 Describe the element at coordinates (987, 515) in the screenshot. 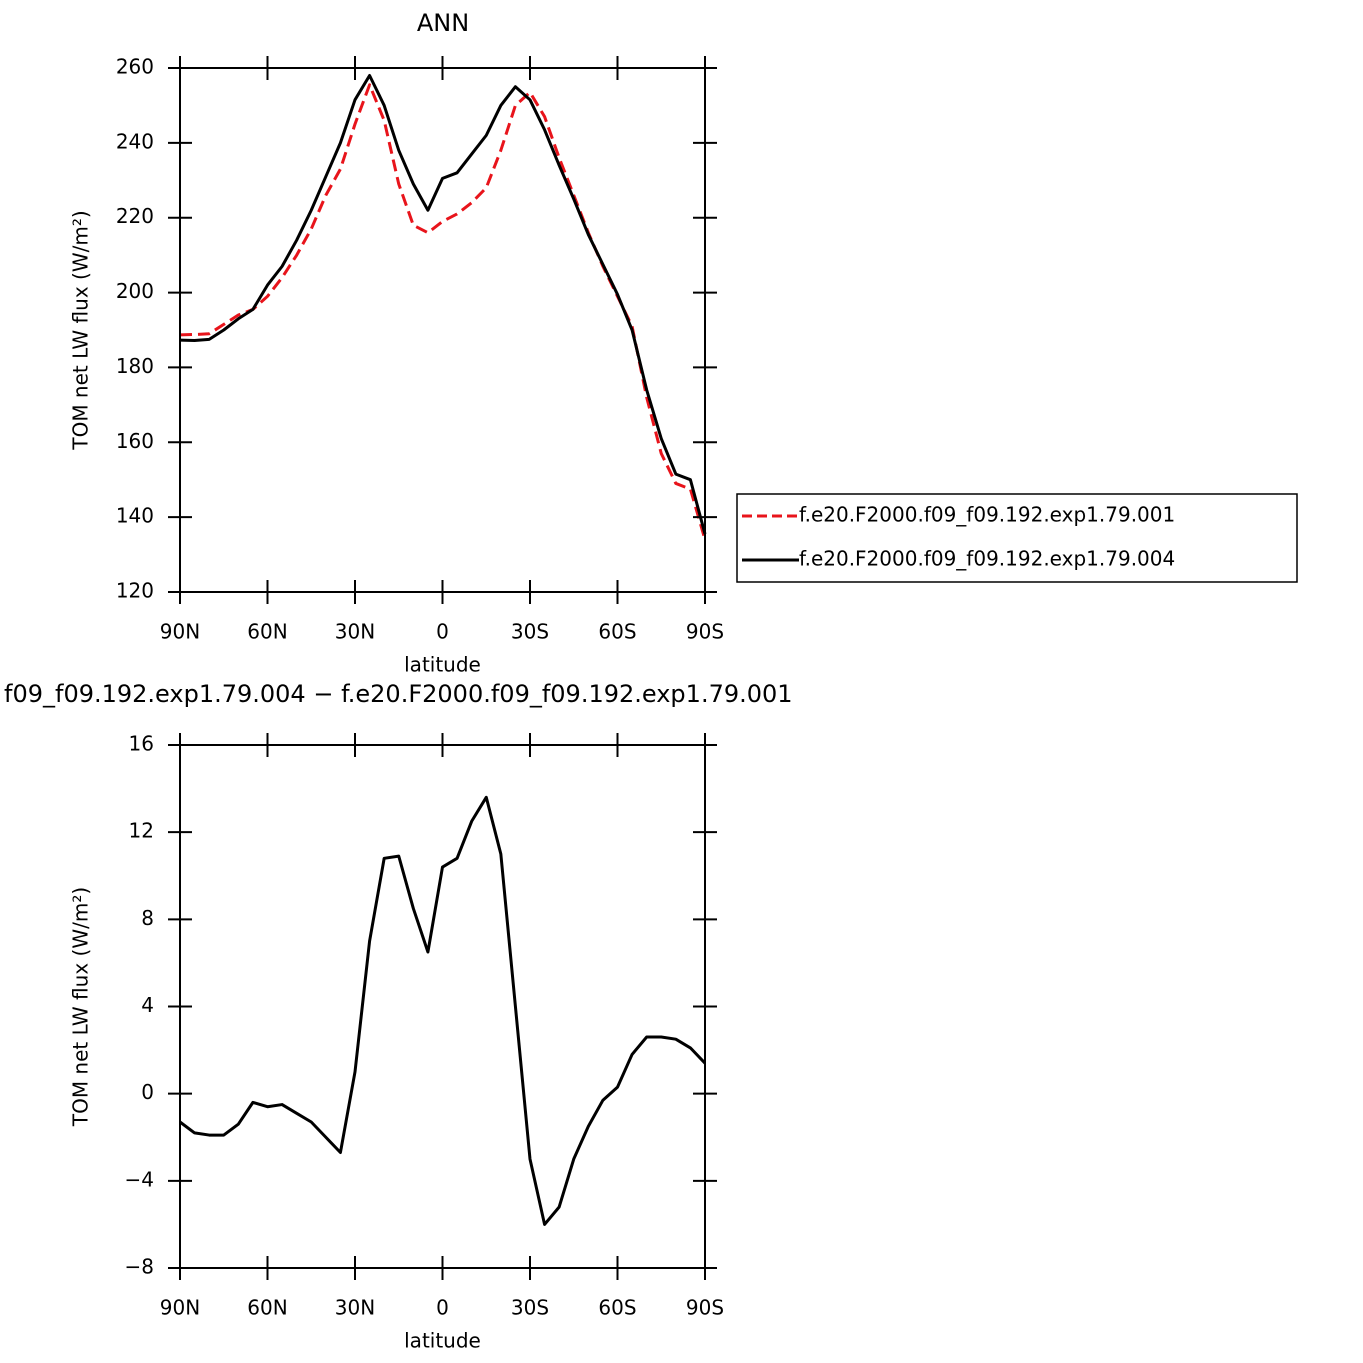

I see `legend-label: f.e20.F2000.f09_f09.192.exp1.79.001` at that location.